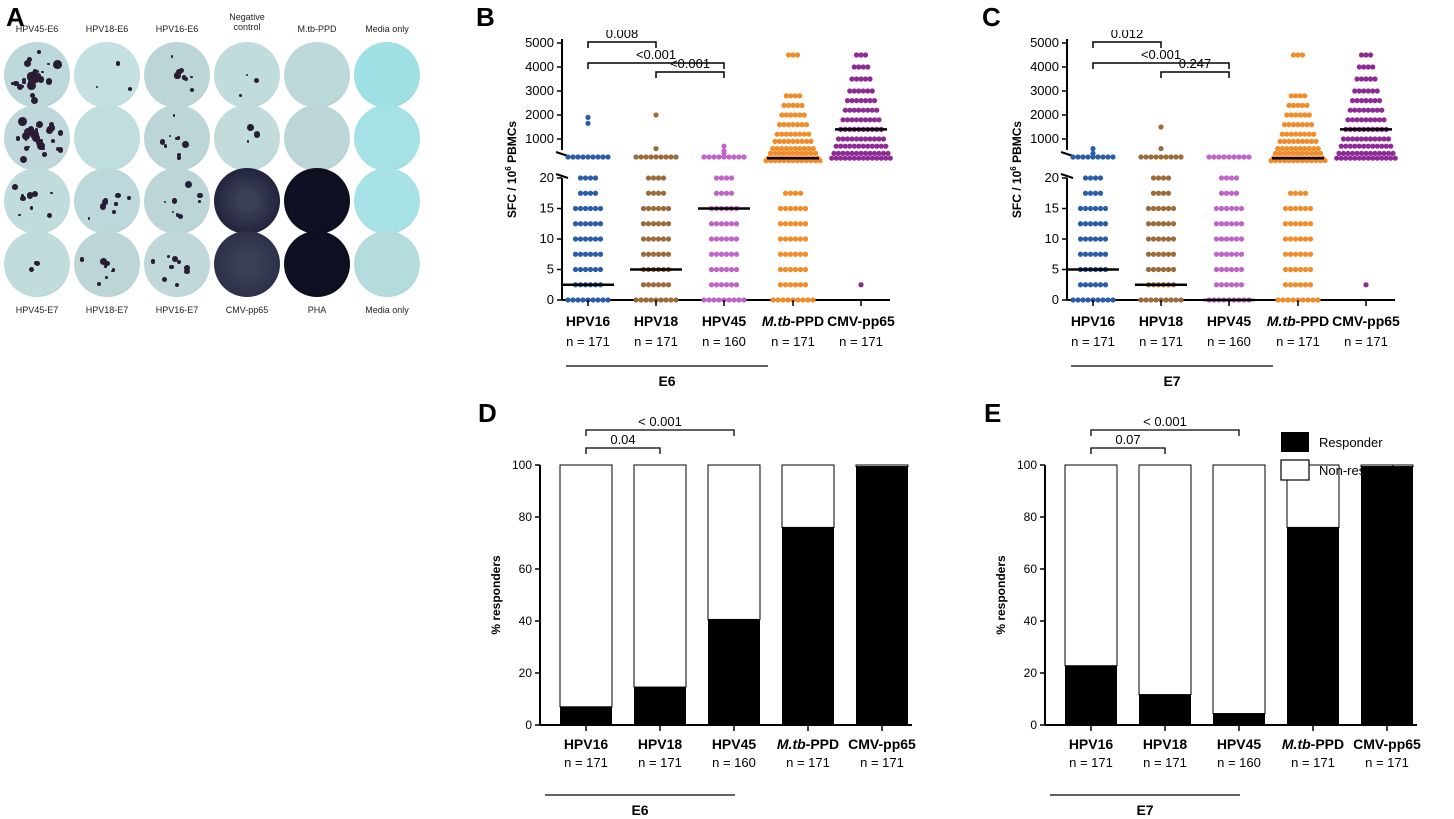  I want to click on well-label-top: HPV18-E6, so click(107, 29).